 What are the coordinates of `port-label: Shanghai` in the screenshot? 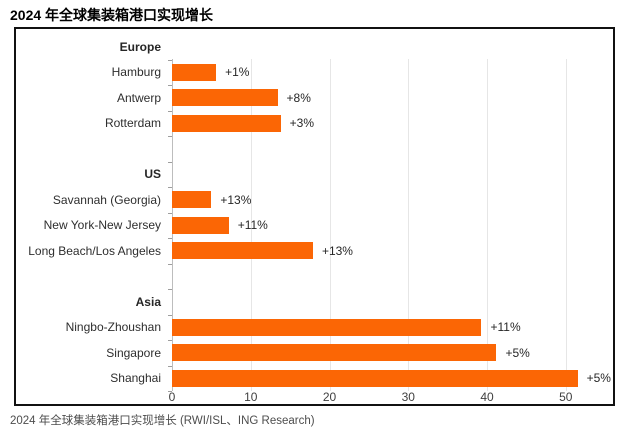 It's located at (135, 378).